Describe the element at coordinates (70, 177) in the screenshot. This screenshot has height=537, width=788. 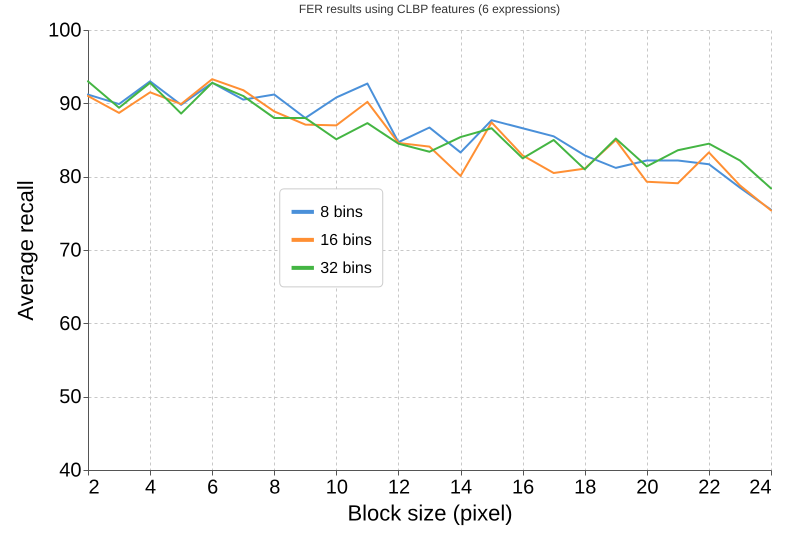
I see `y-tick-label: 80` at that location.